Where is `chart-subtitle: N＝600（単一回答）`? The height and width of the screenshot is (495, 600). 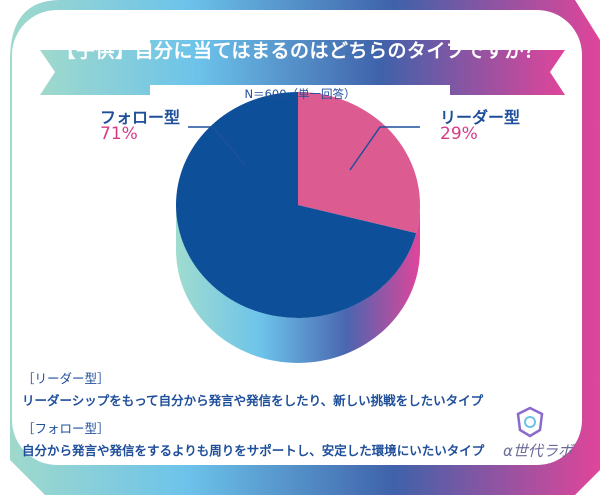
chart-subtitle: N＝600（単一回答） is located at coordinates (300, 94).